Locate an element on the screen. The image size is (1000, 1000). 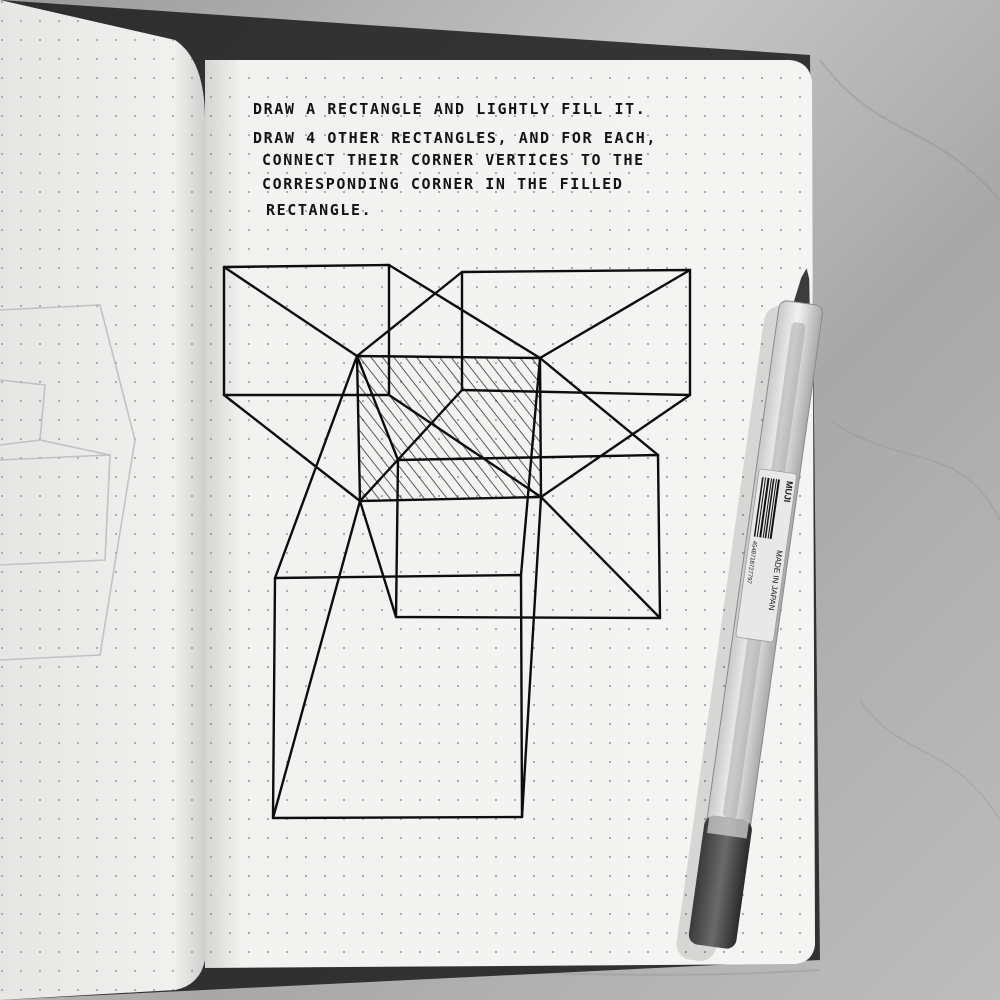
instruction-line-2: DRAW 4 OTHER RECTANGLES, AND FOR EACH, is located at coordinates (455, 138).